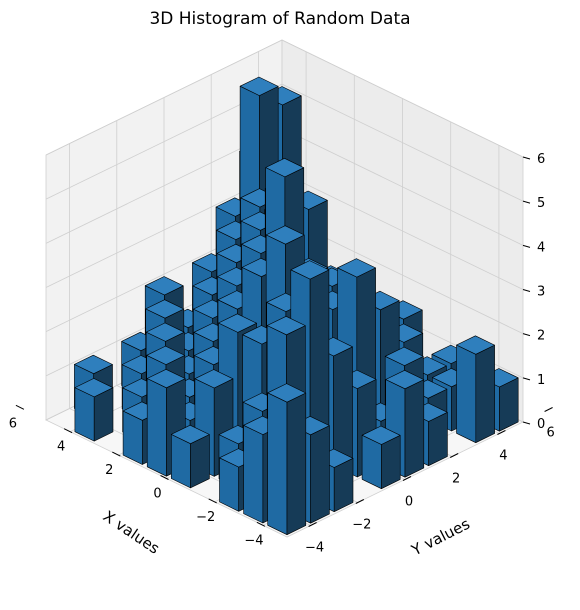 This screenshot has width=580, height=610. I want to click on x-tick-label: 2, so click(109, 470).